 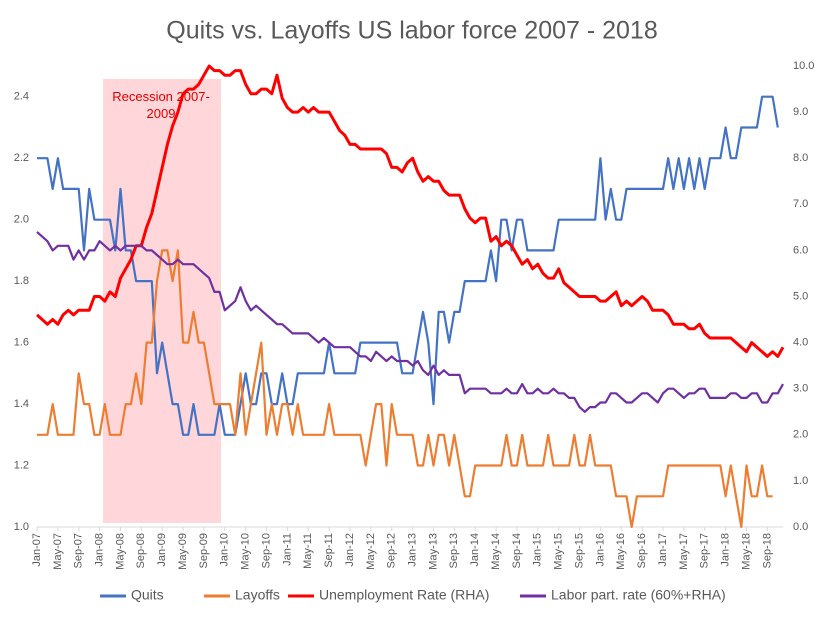 What do you see at coordinates (600, 550) in the screenshot?
I see `x-tick-label: Jan-16` at bounding box center [600, 550].